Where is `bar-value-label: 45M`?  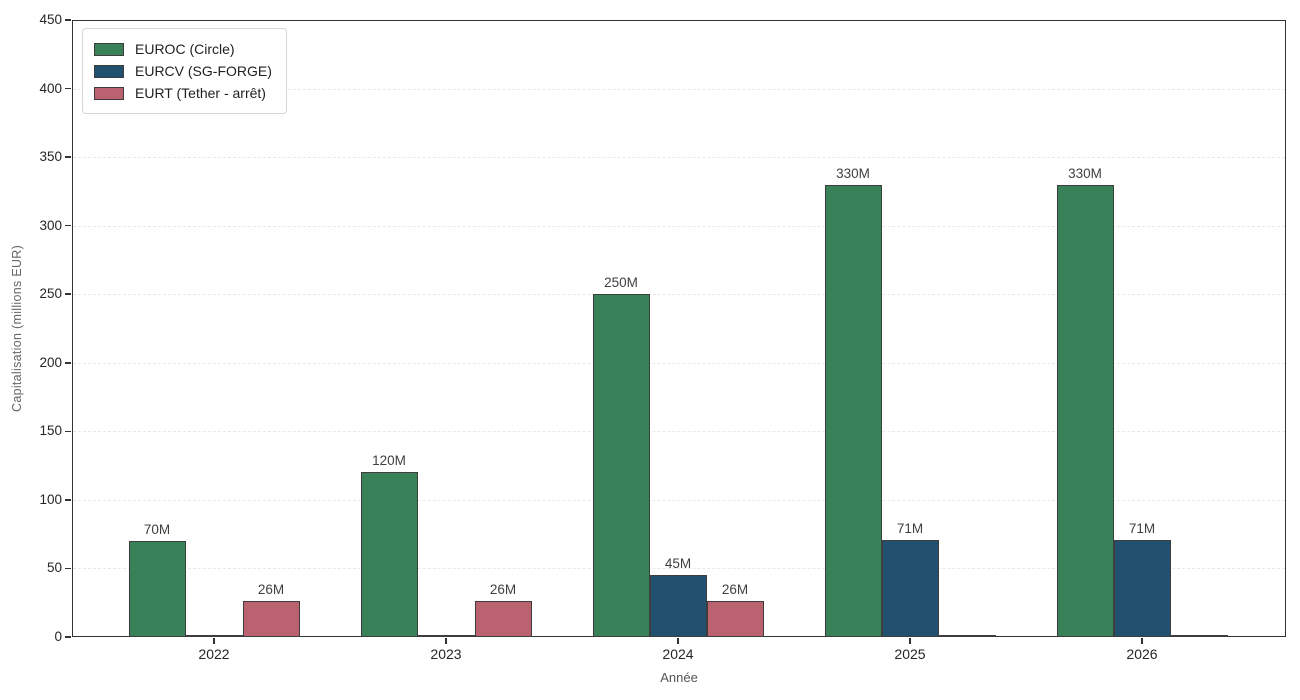
bar-value-label: 45M is located at coordinates (678, 564).